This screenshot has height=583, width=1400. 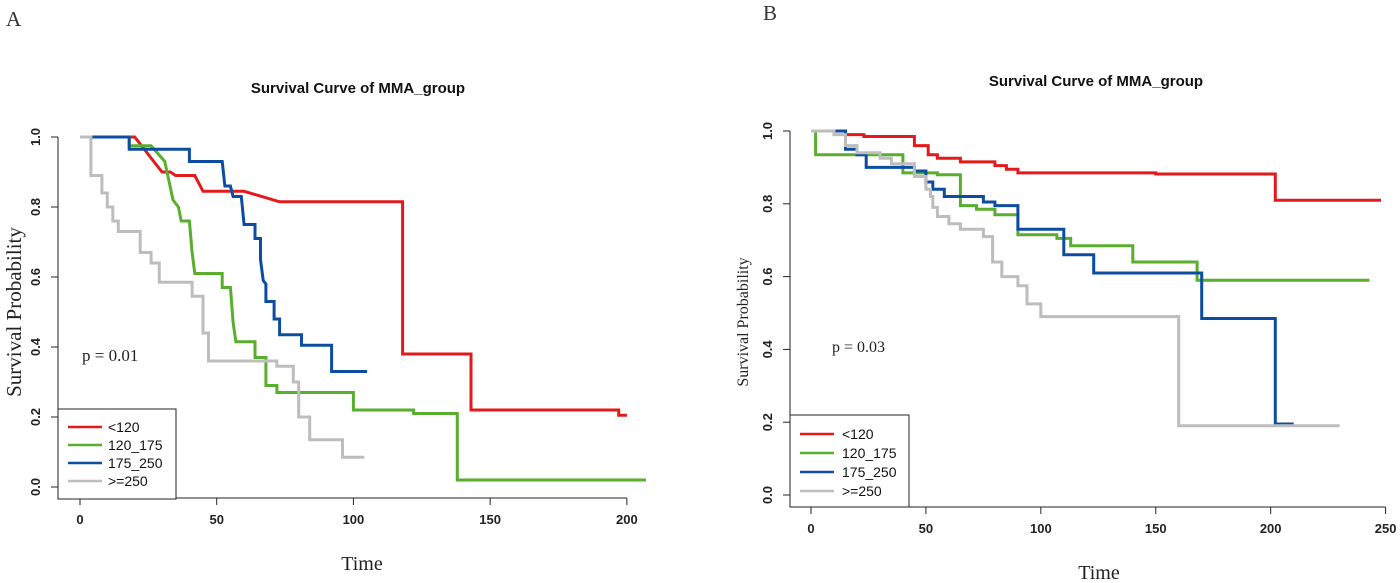 I want to click on panel-letter-b: B, so click(x=770, y=13).